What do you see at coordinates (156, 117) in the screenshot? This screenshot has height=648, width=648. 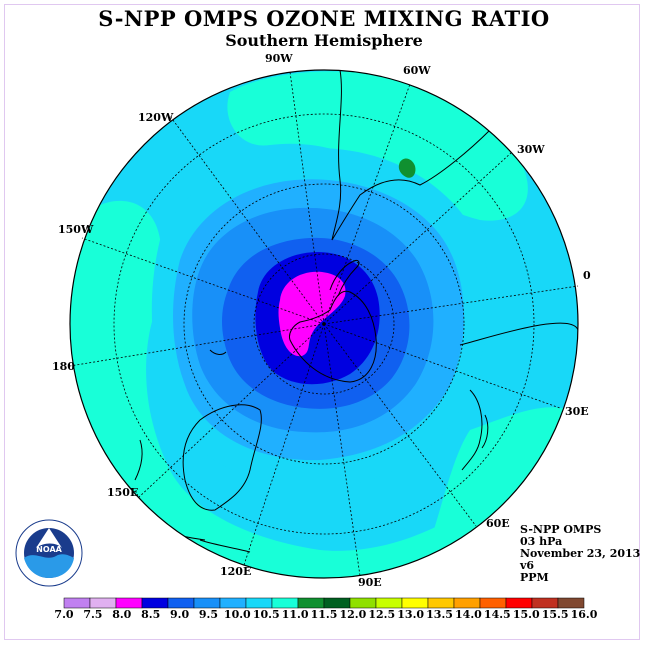 I see `lon-label-120w: 120W` at bounding box center [156, 117].